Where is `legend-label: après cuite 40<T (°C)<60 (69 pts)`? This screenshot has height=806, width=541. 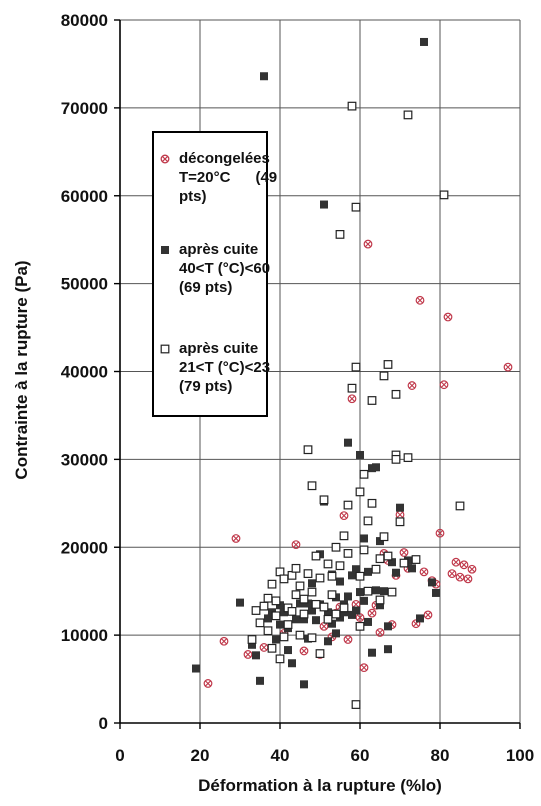
legend-label: après cuite 40<T (°C)<60 (69 pts) is located at coordinates (225, 268).